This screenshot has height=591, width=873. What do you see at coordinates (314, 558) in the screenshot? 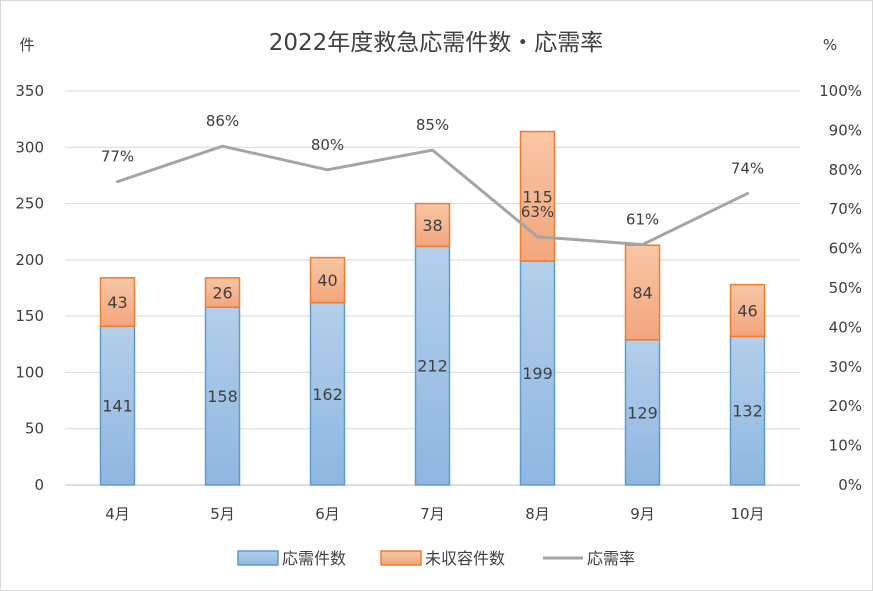
I see `legend-label-handled: 応需件数` at bounding box center [314, 558].